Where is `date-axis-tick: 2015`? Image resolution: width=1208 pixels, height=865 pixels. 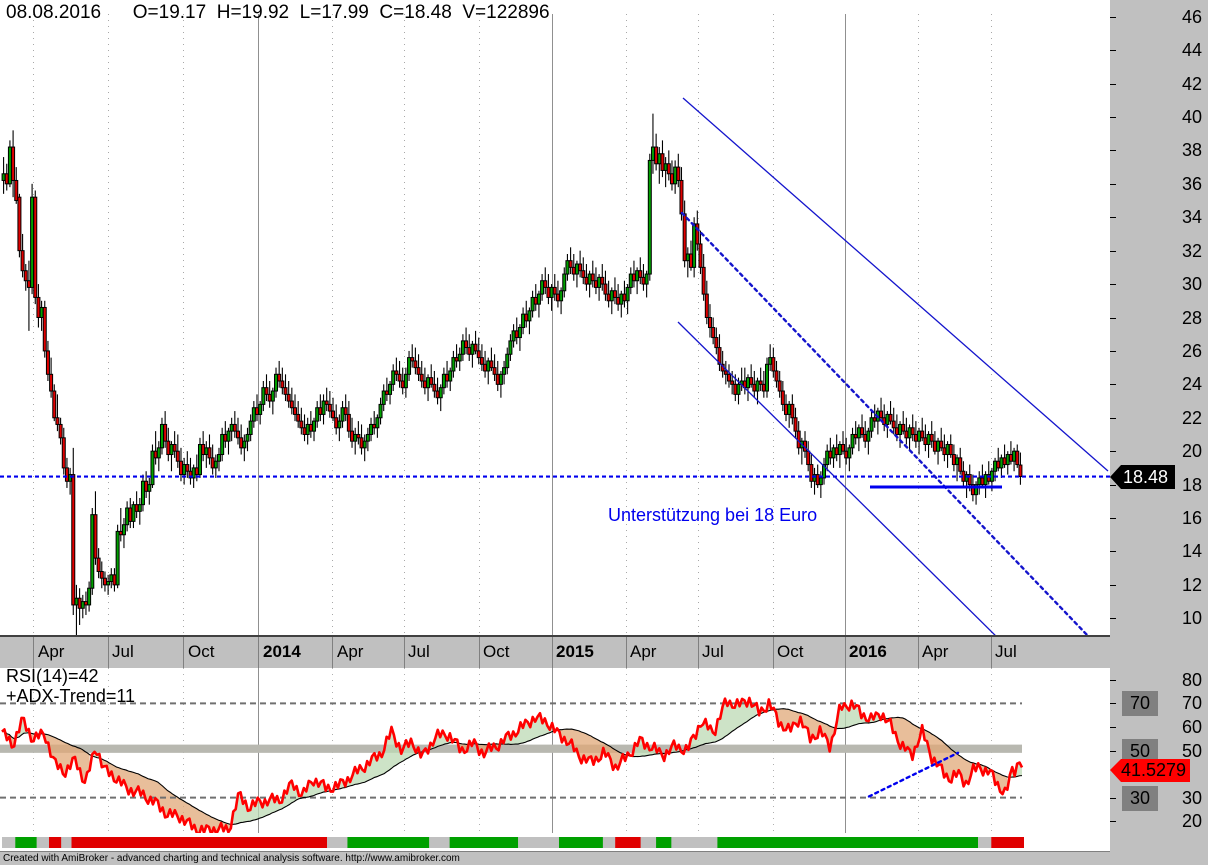 date-axis-tick: 2015 is located at coordinates (575, 651).